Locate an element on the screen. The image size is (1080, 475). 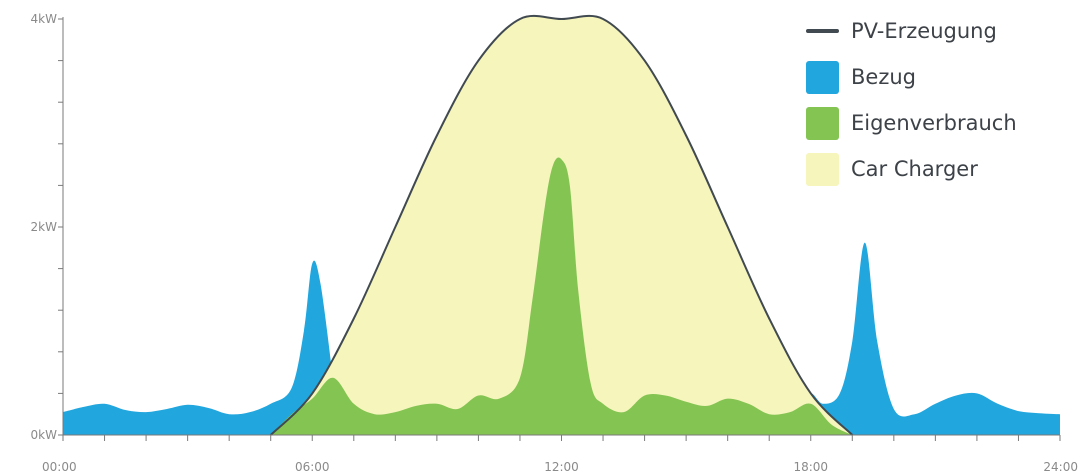
pv-line-swatch is located at coordinates (822, 31).